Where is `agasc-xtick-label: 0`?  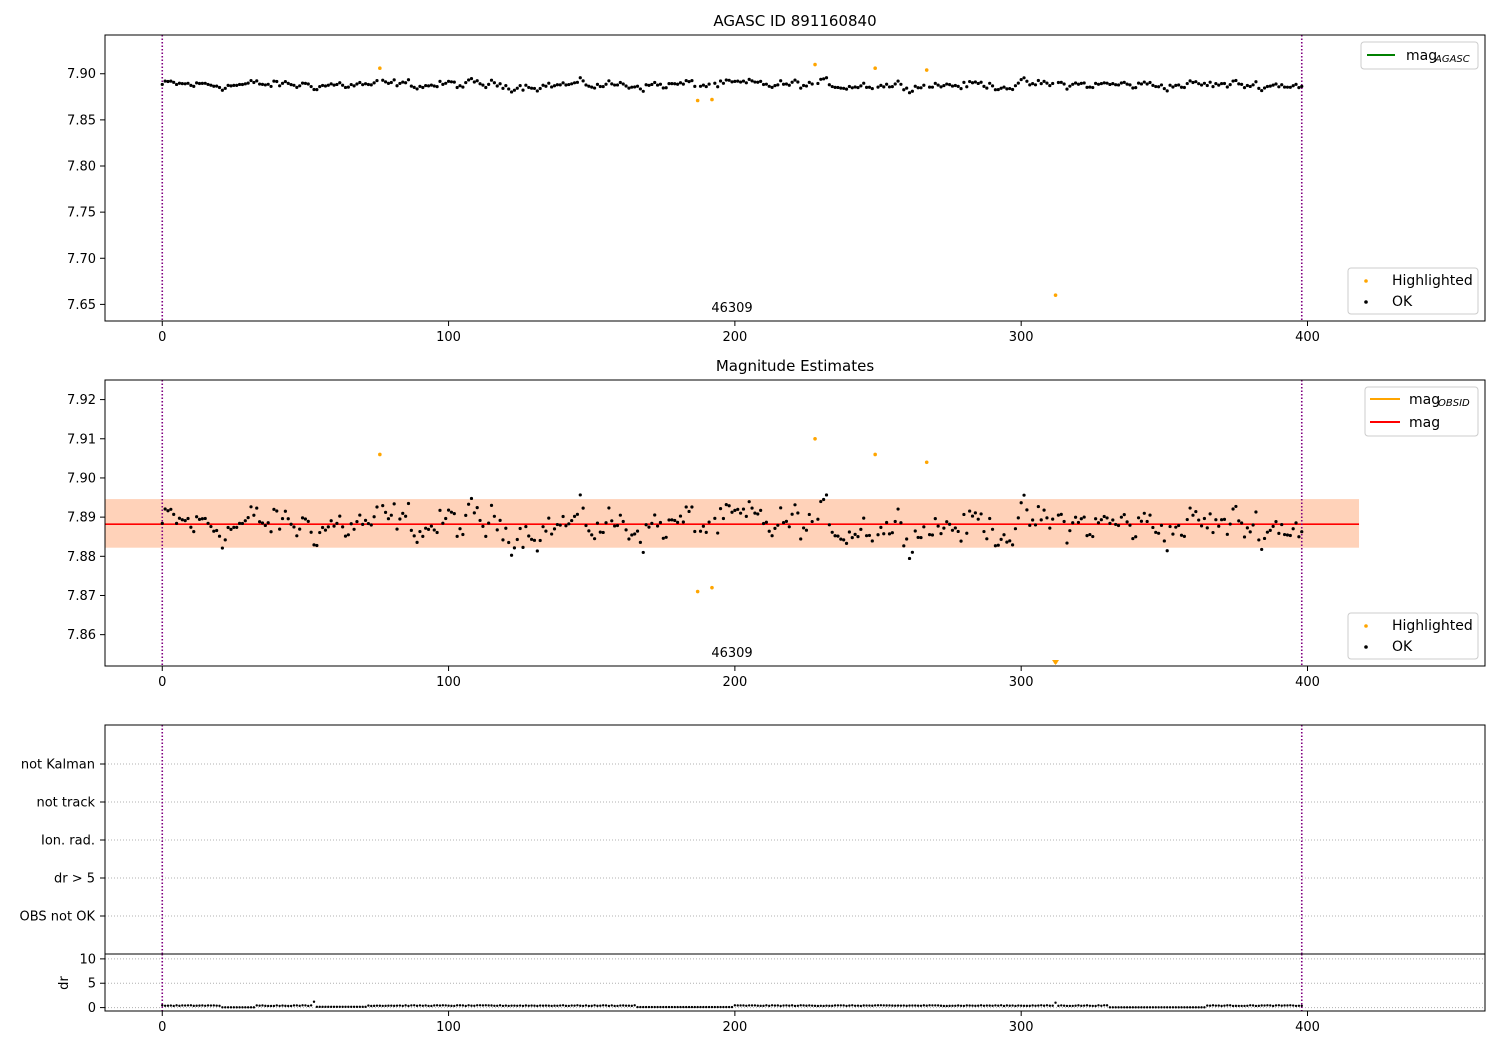
agasc-xtick-label: 0 is located at coordinates (162, 337).